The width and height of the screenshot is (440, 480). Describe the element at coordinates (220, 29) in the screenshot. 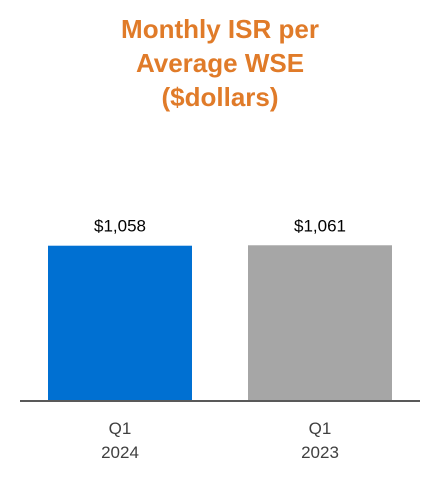

I see `chart-title-line-1: Monthly ISR per` at that location.